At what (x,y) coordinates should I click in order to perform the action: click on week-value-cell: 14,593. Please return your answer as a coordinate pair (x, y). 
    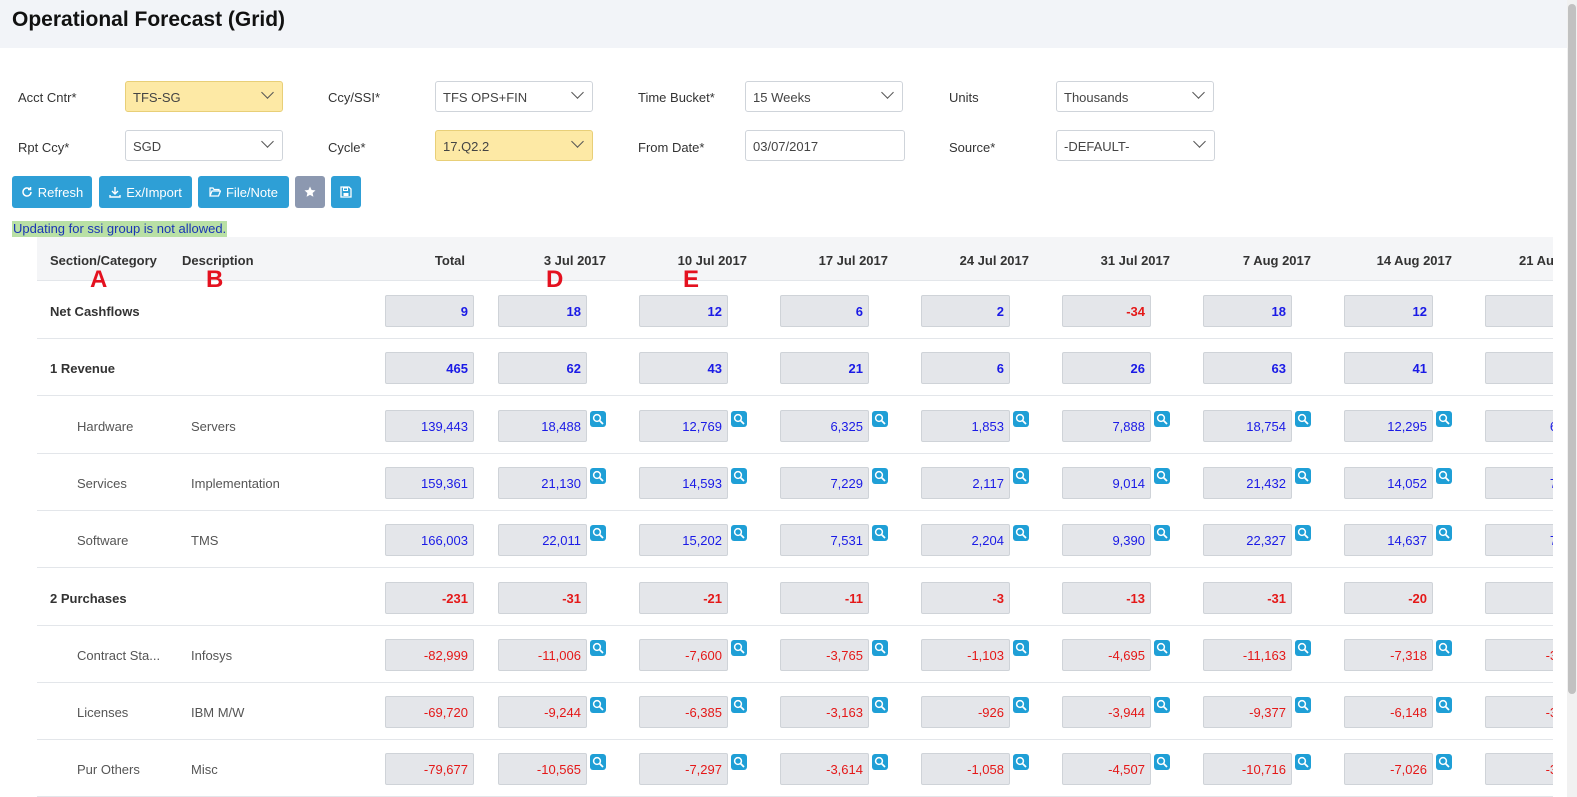
    Looking at the image, I should click on (683, 482).